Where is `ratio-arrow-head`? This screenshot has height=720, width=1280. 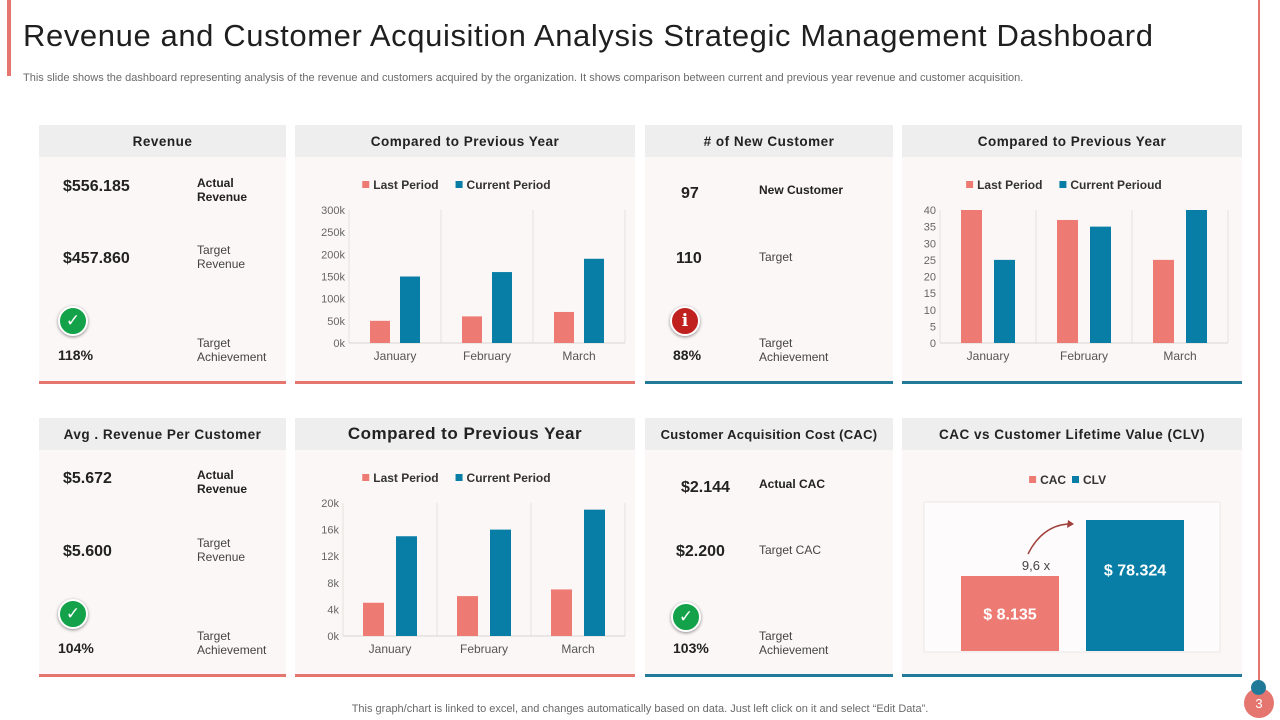 ratio-arrow-head is located at coordinates (1070, 524).